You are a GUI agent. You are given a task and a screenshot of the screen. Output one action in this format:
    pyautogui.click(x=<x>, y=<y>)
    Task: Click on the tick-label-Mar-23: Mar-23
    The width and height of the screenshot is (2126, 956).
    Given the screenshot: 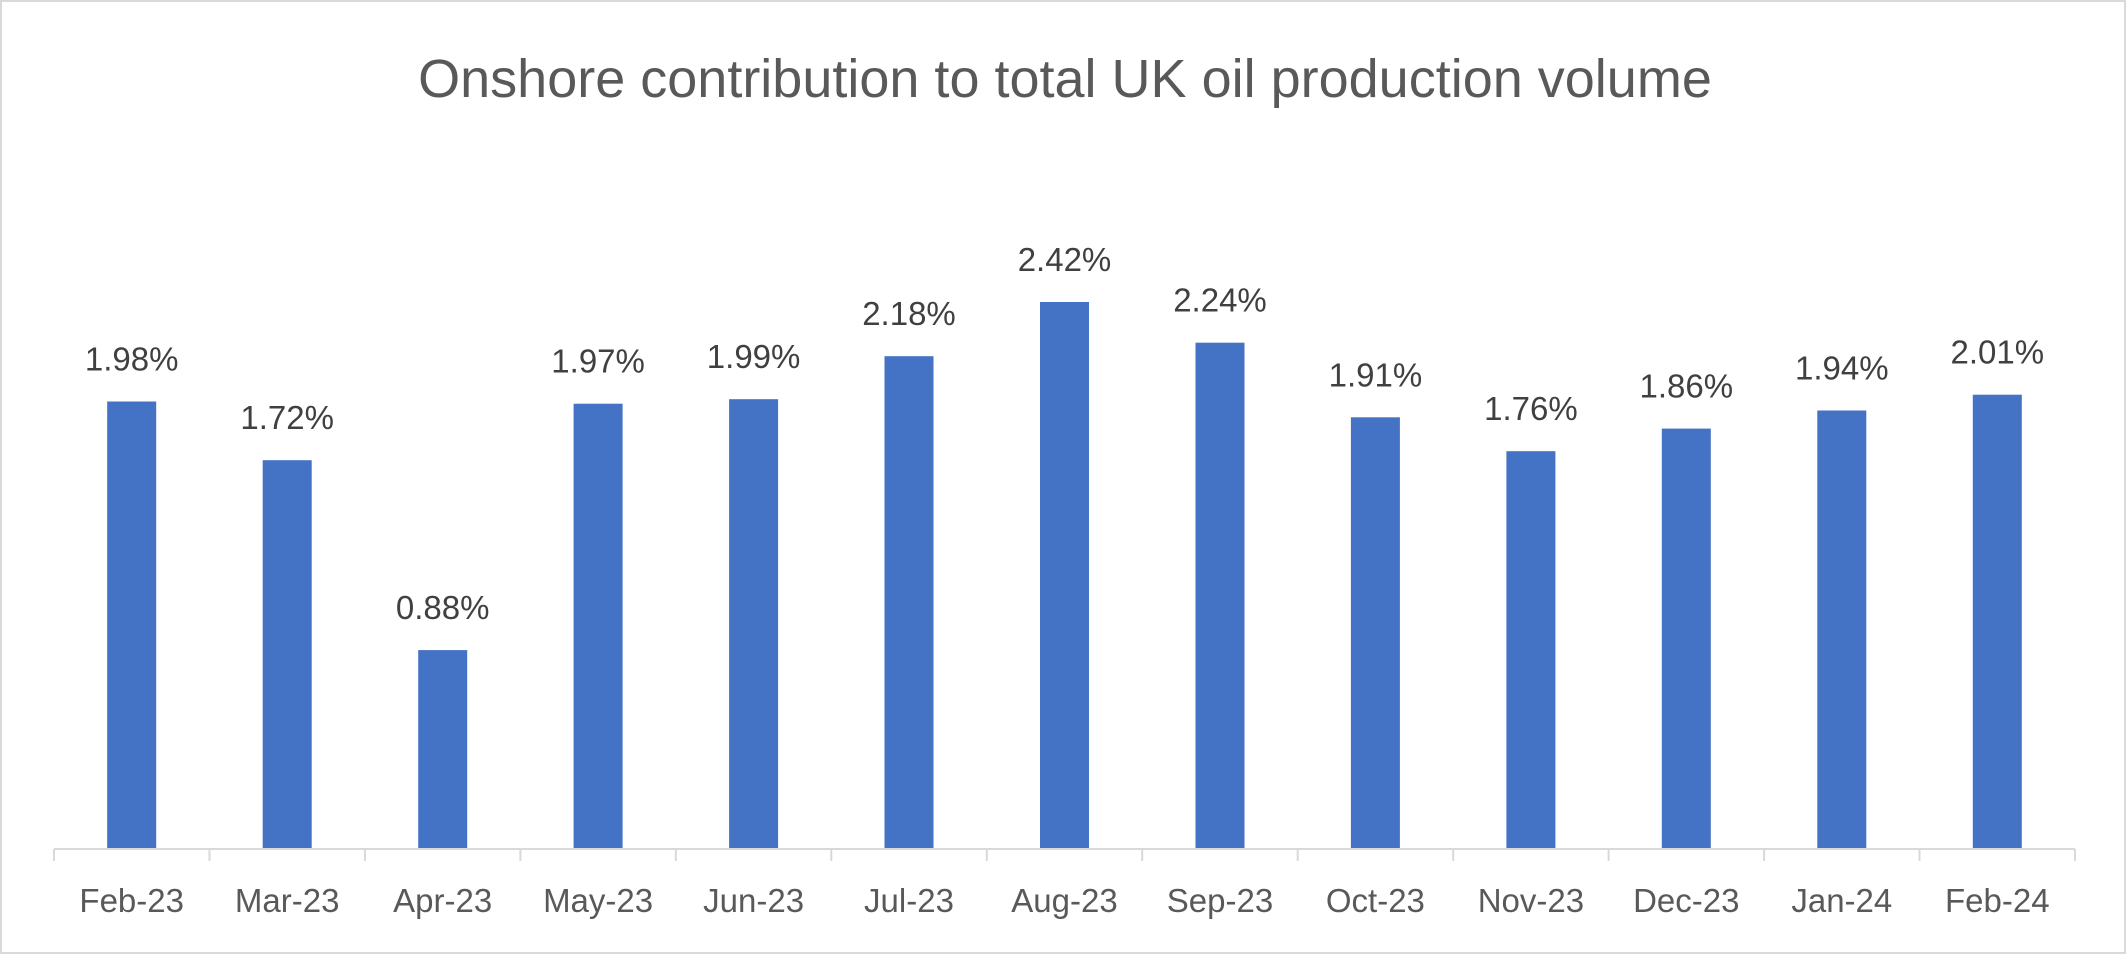 What is the action you would take?
    pyautogui.click(x=287, y=900)
    